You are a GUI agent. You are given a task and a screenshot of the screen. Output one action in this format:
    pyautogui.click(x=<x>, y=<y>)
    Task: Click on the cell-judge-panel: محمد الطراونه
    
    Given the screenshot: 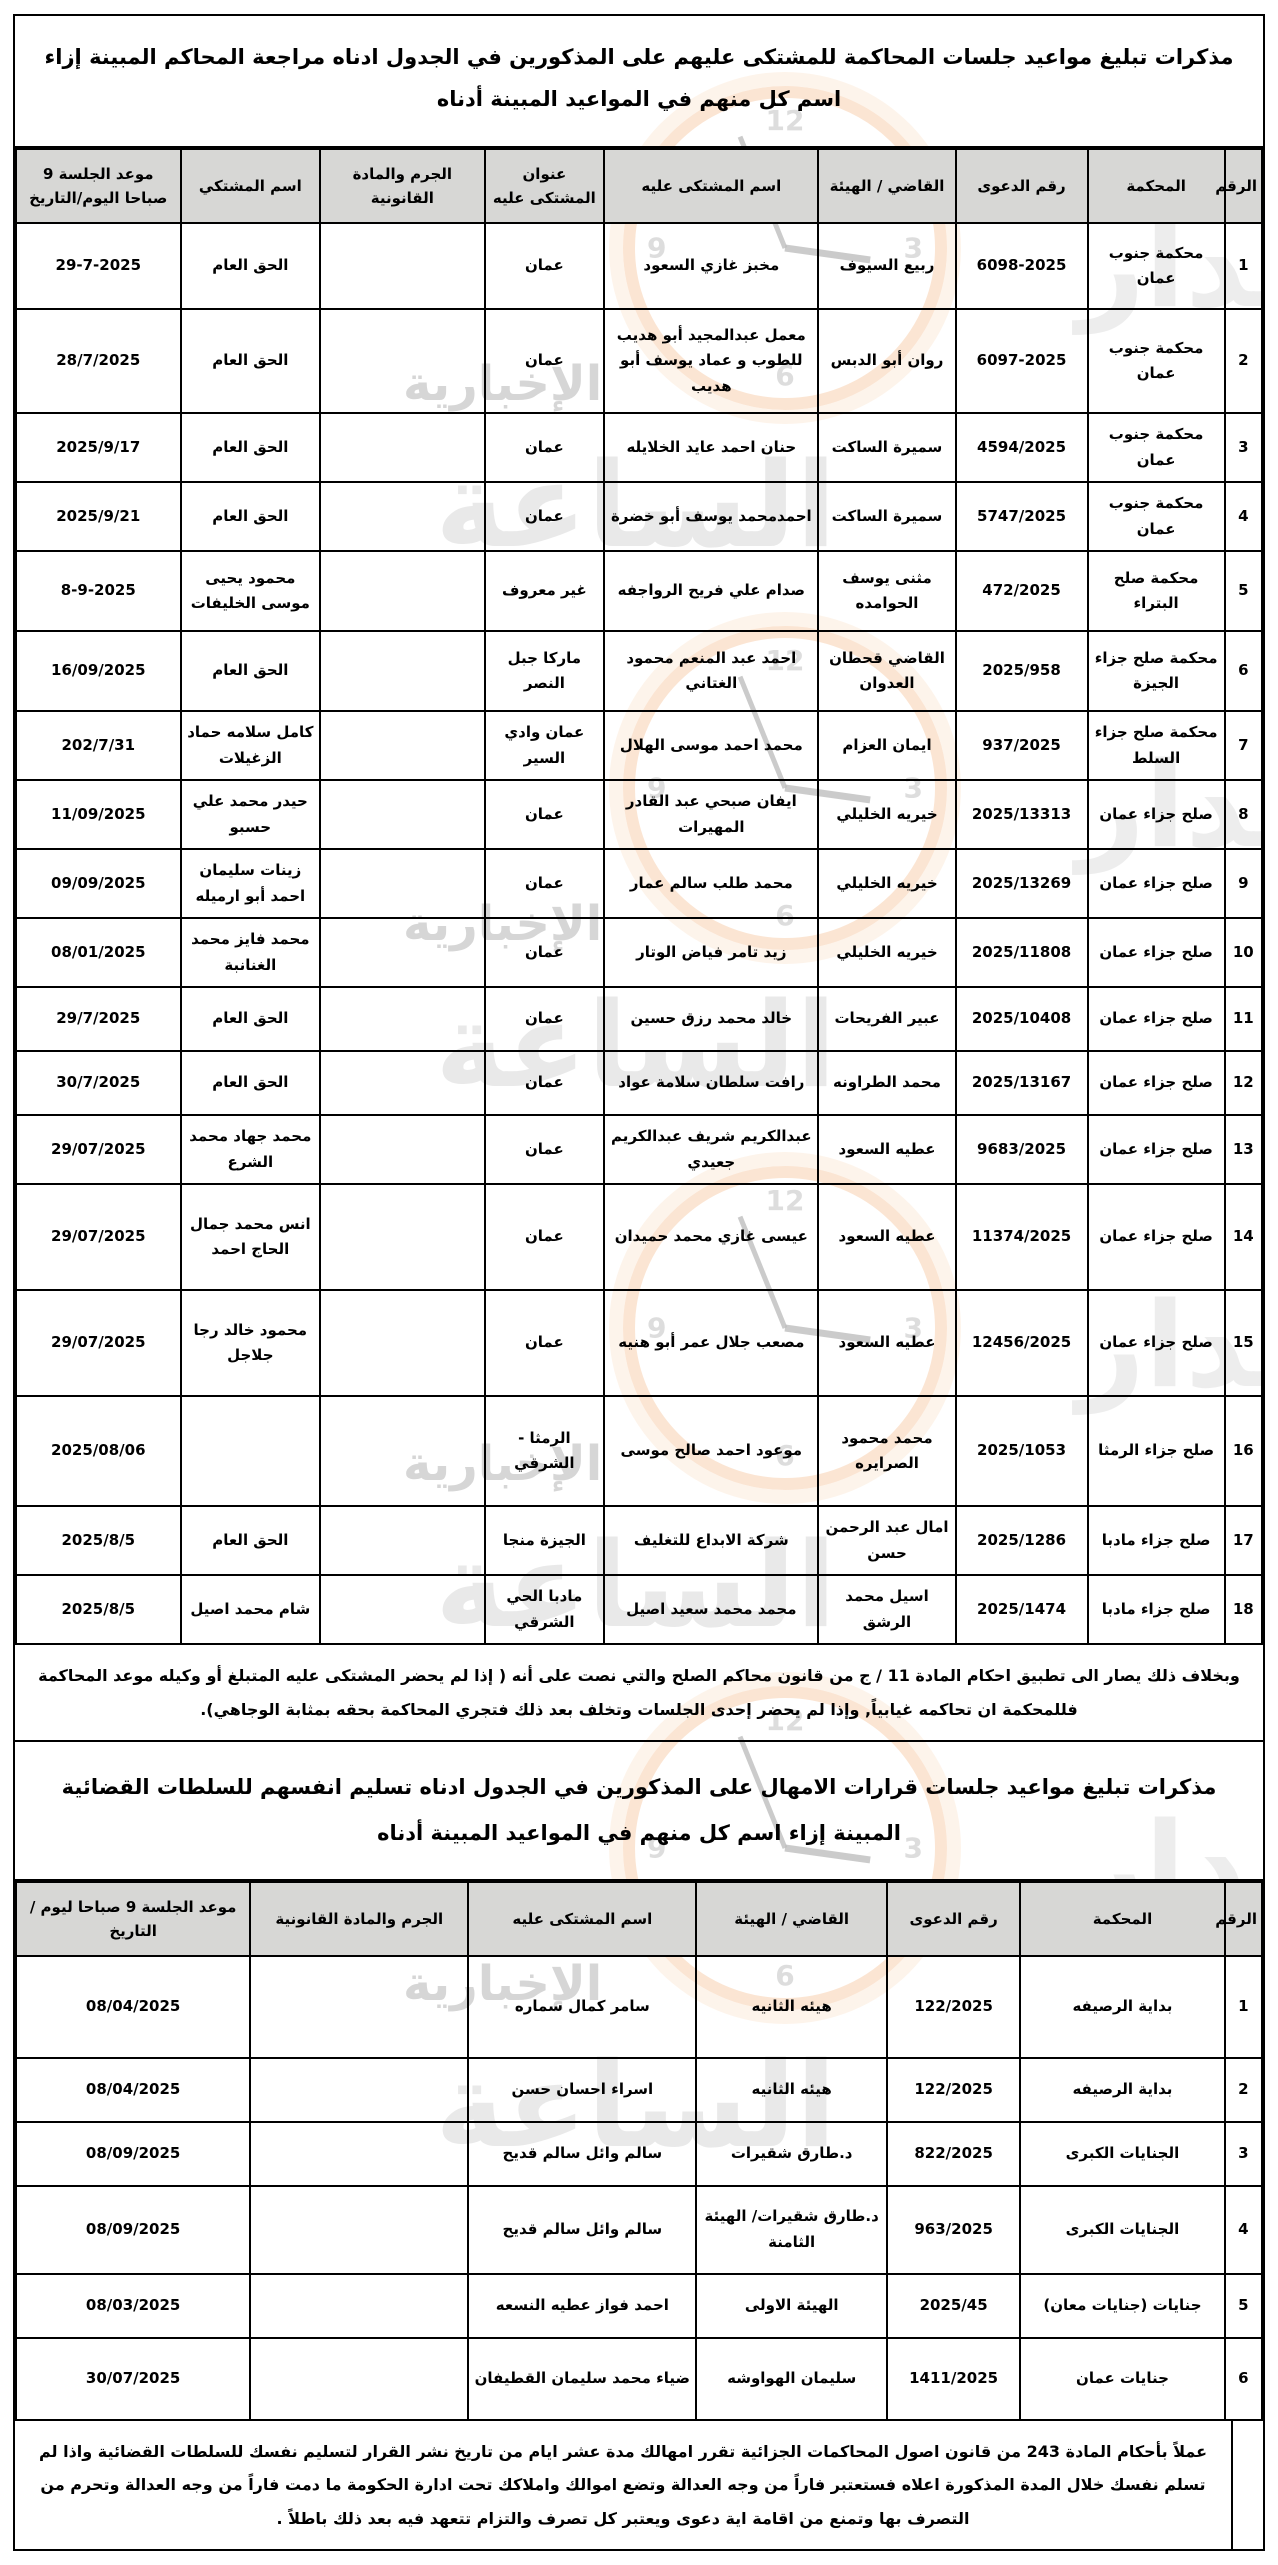 What is the action you would take?
    pyautogui.click(x=887, y=1083)
    